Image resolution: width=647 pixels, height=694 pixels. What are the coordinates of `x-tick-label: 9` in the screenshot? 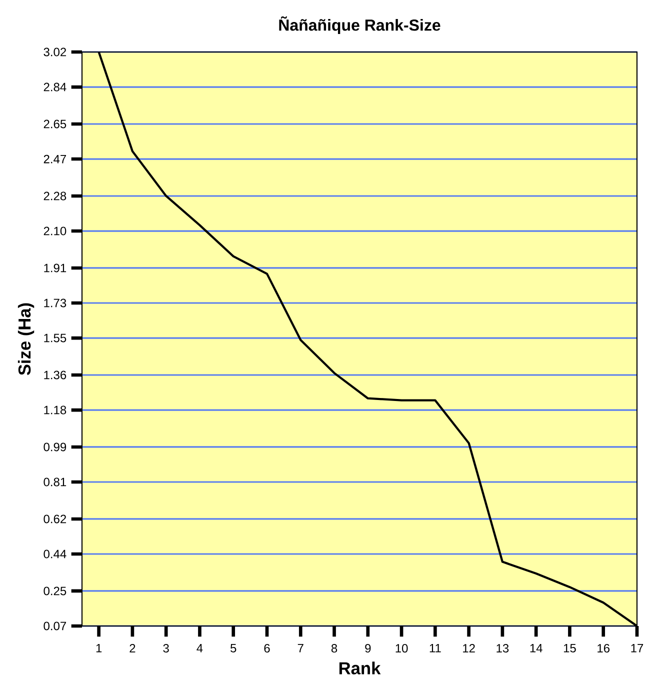 It's located at (368, 648).